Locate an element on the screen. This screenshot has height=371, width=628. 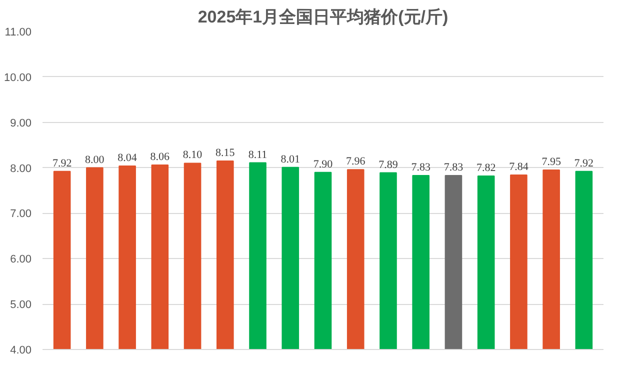
y-tick-label: 5.00 is located at coordinates (21, 305).